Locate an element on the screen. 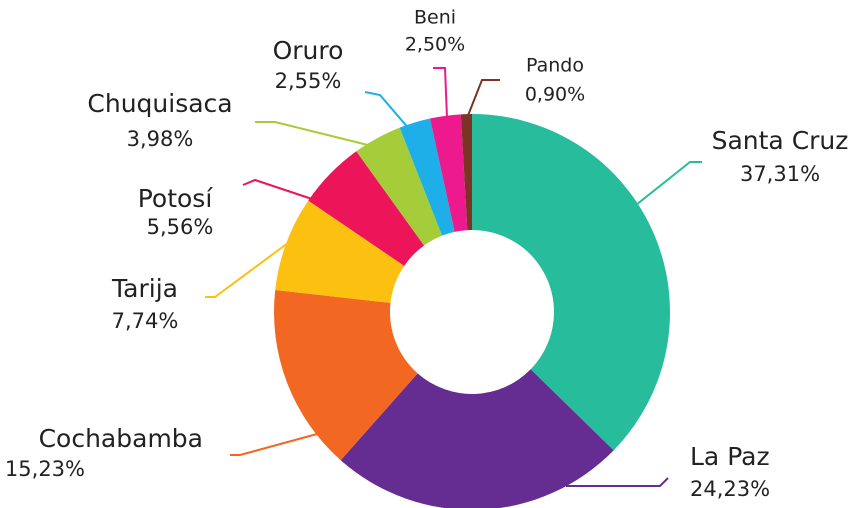 Image resolution: width=868 pixels, height=508 pixels. value-label: 2,55% is located at coordinates (308, 81).